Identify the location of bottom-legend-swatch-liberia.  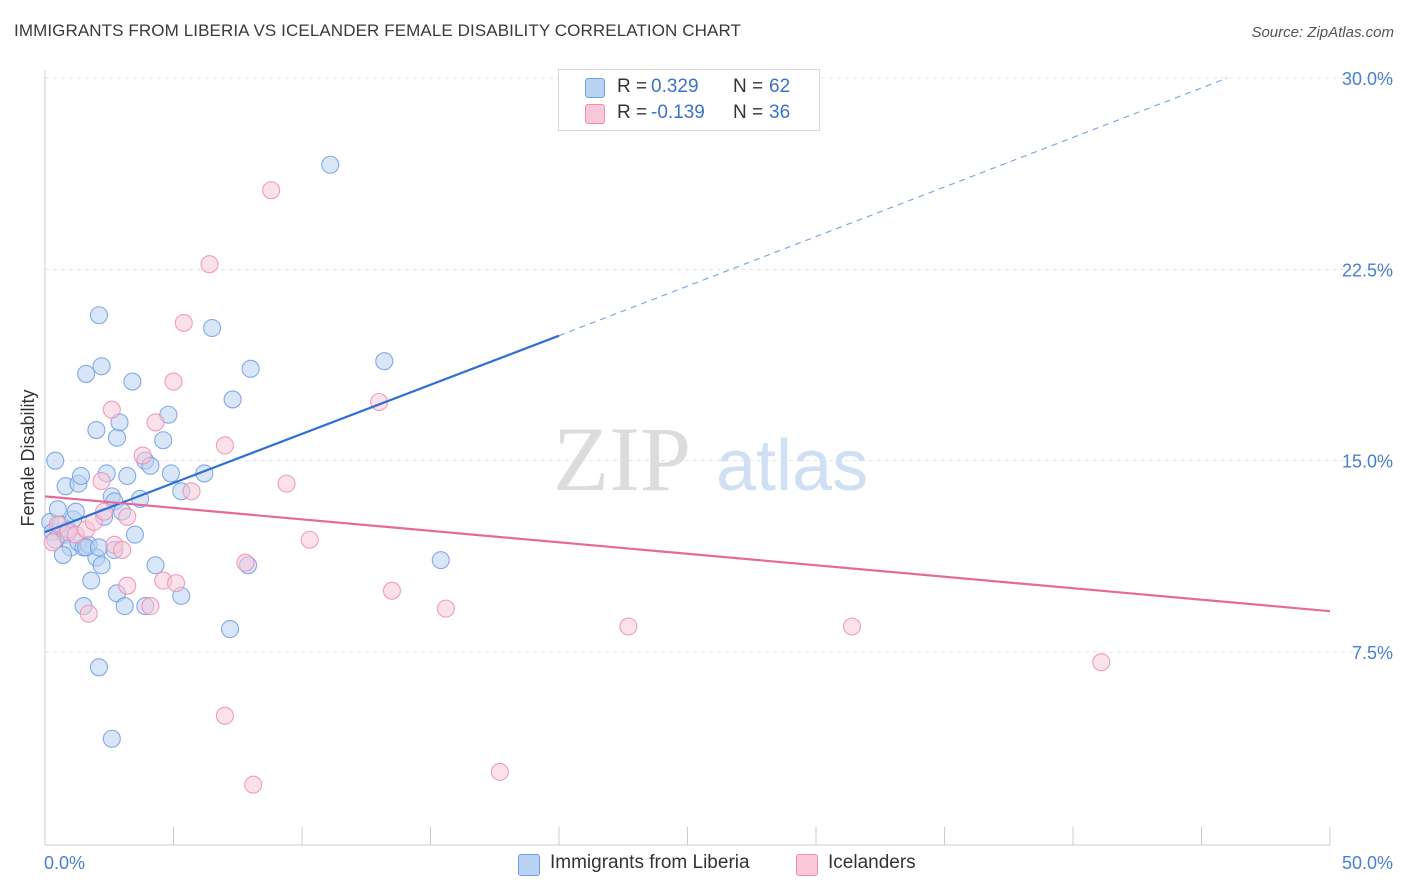
(529, 865).